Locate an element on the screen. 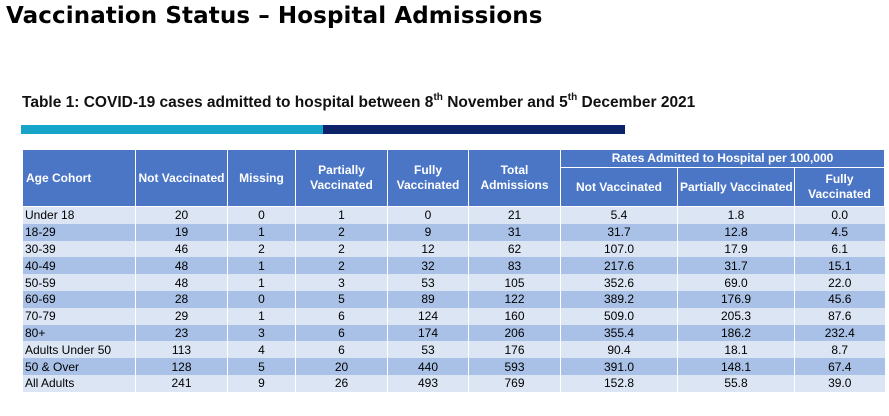 This screenshot has height=416, width=889. cell-partially-vaccinated: 3 is located at coordinates (341, 282).